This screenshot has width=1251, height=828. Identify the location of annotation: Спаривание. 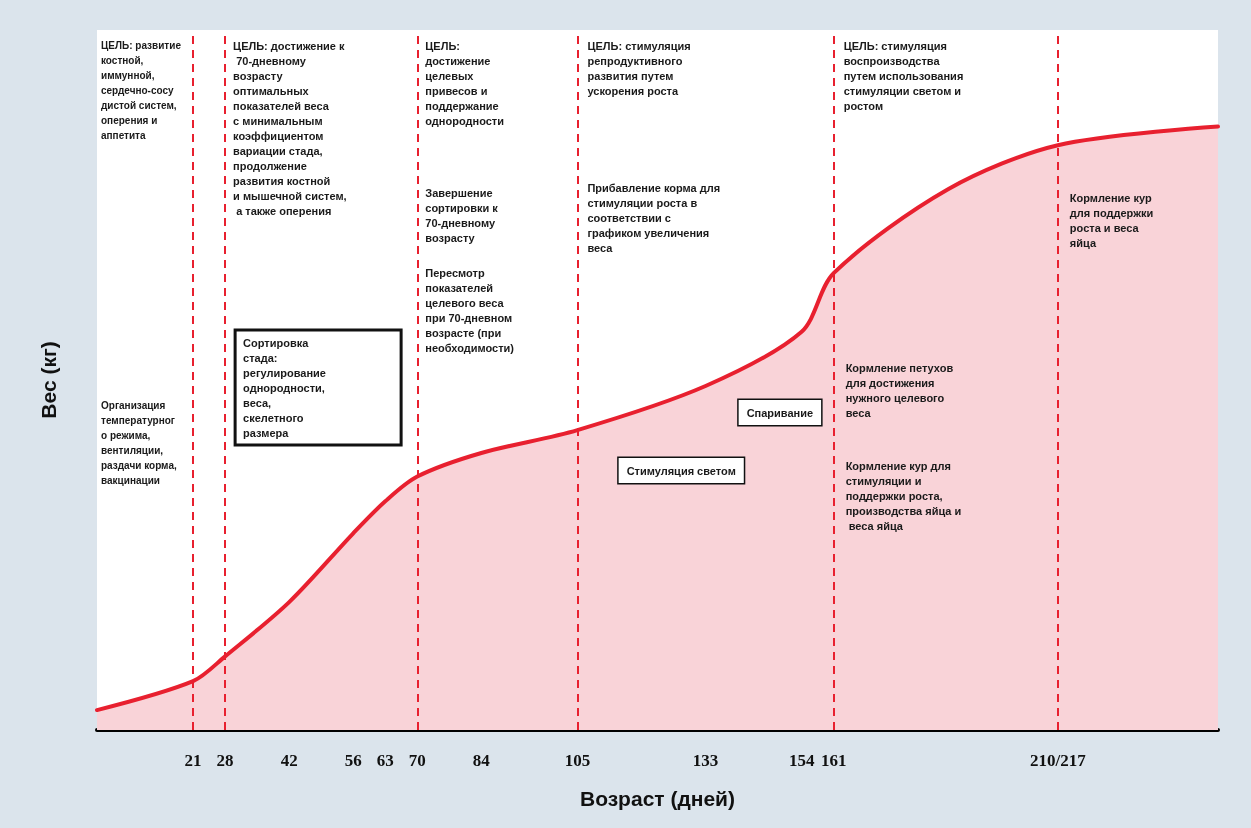
(780, 412).